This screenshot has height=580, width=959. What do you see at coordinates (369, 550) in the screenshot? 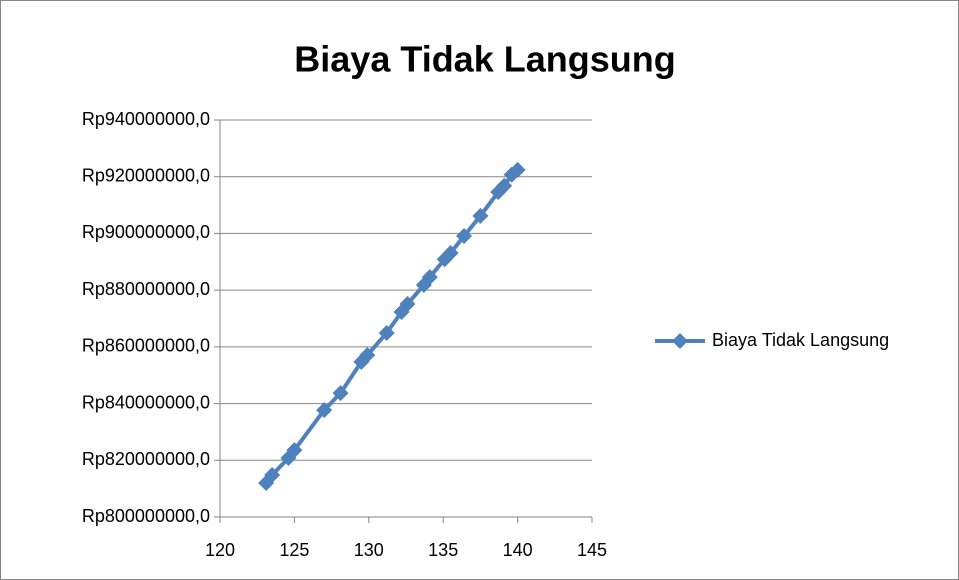
I see `x-tick-label: 130` at bounding box center [369, 550].